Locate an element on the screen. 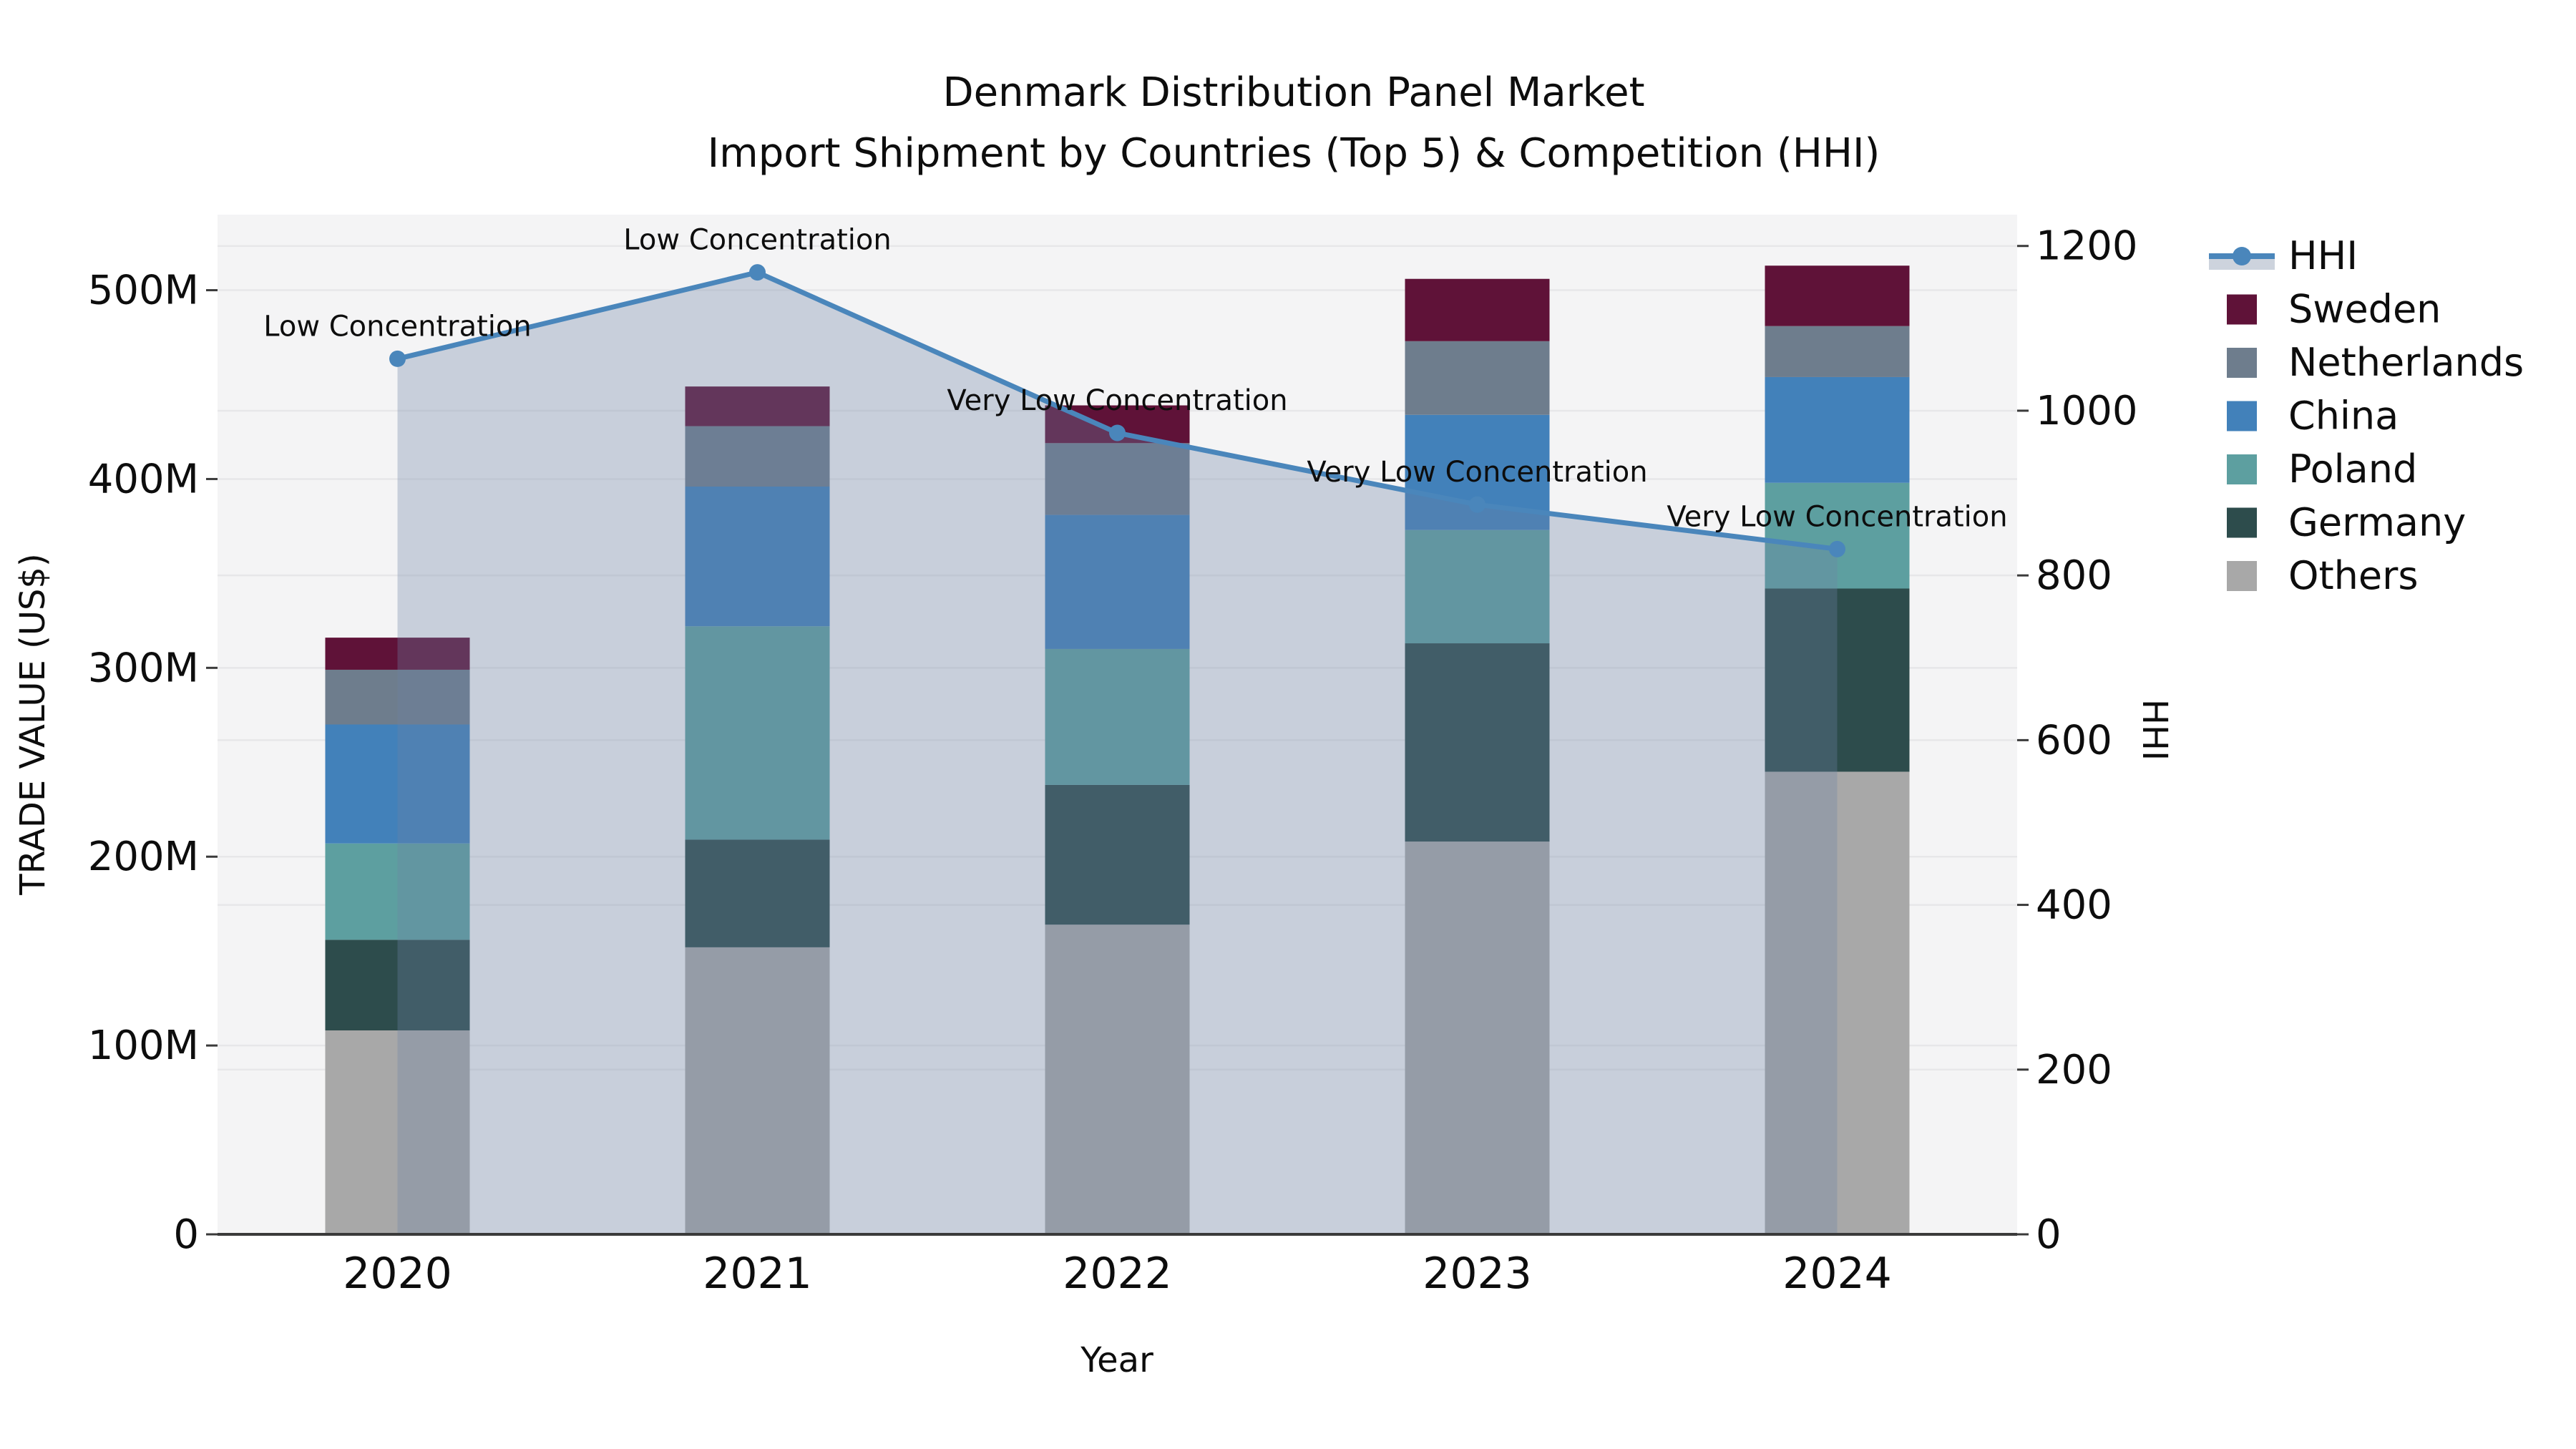 This screenshot has height=1449, width=2576. x-tick-label-2023: 2023 is located at coordinates (1478, 1274).